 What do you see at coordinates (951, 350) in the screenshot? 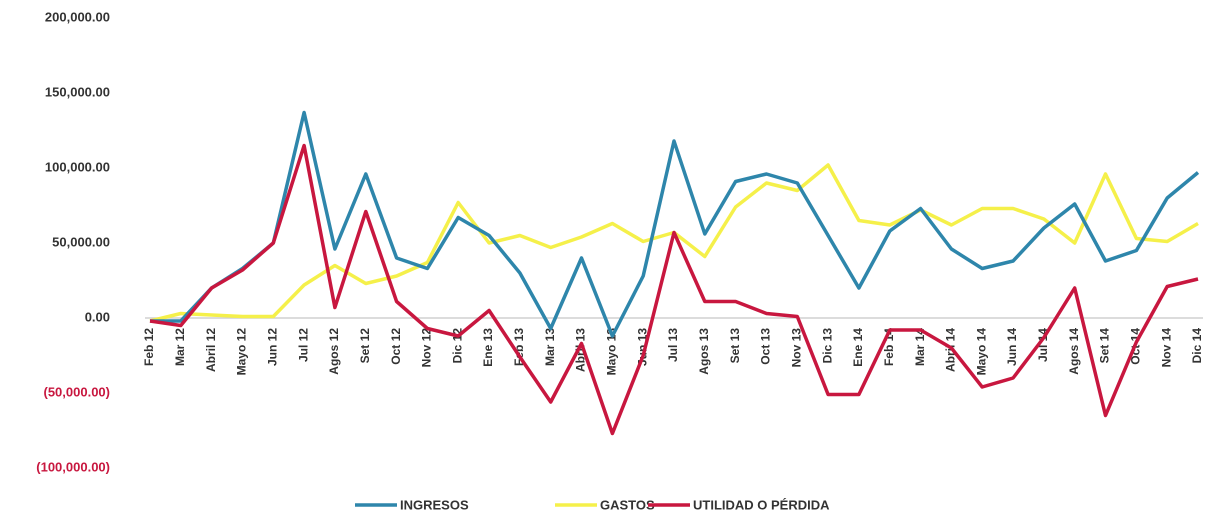
I see `x-tick-label: Abril 14` at bounding box center [951, 350].